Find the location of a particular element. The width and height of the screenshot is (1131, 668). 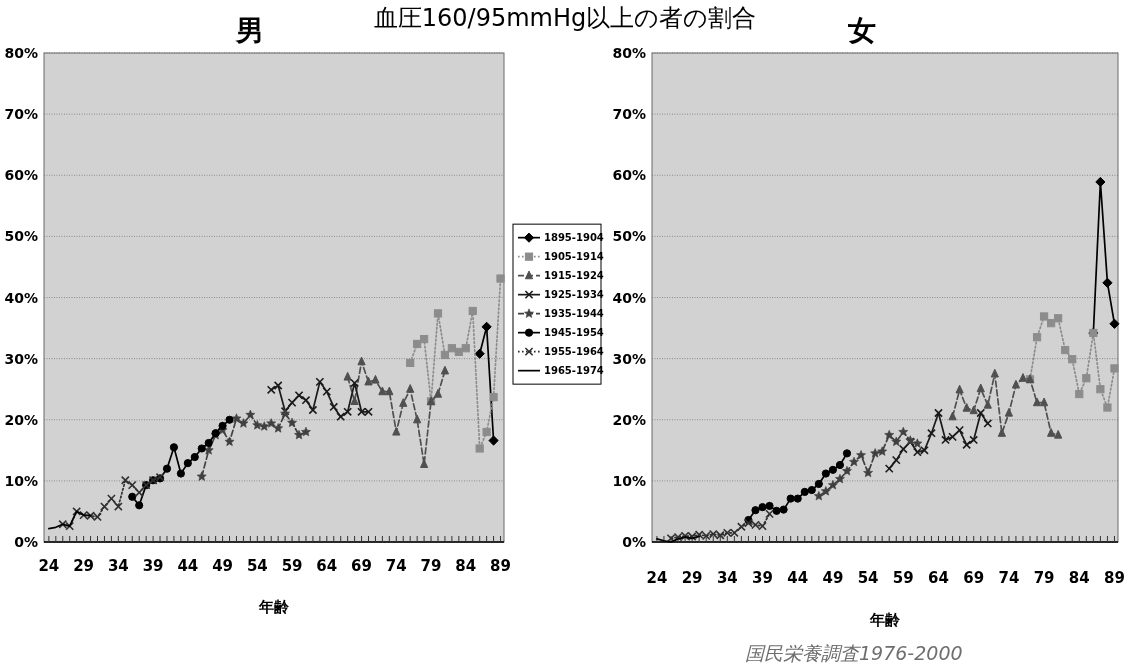

legend-label: 1895-1904 is located at coordinates (574, 238).